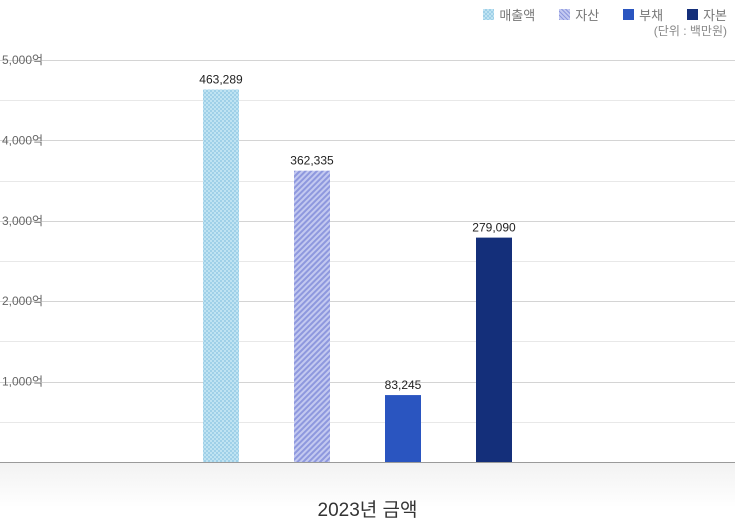 This screenshot has width=735, height=527. I want to click on y-tick-label: 1,000억, so click(22, 382).